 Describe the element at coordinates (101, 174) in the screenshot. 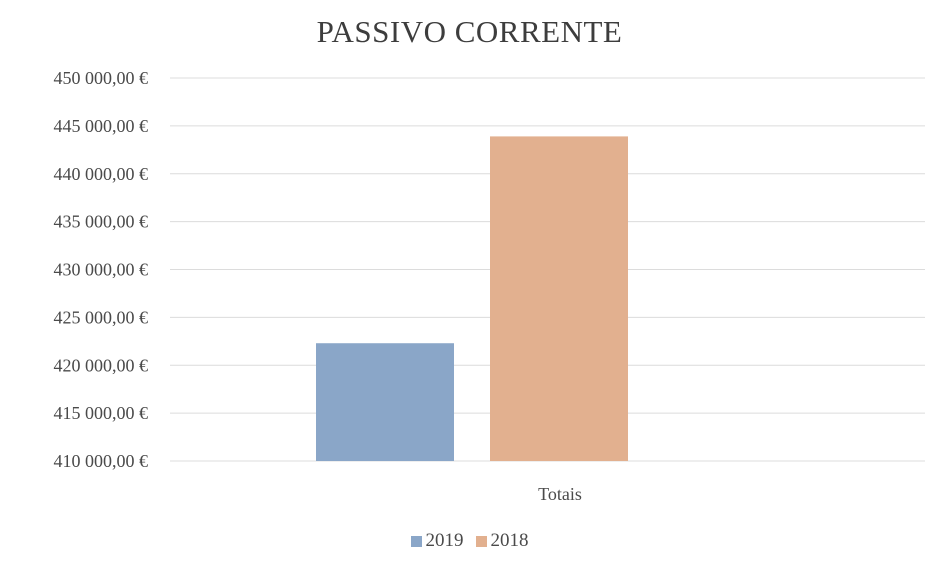

I see `y-tick-label: 440 000,00 €` at that location.